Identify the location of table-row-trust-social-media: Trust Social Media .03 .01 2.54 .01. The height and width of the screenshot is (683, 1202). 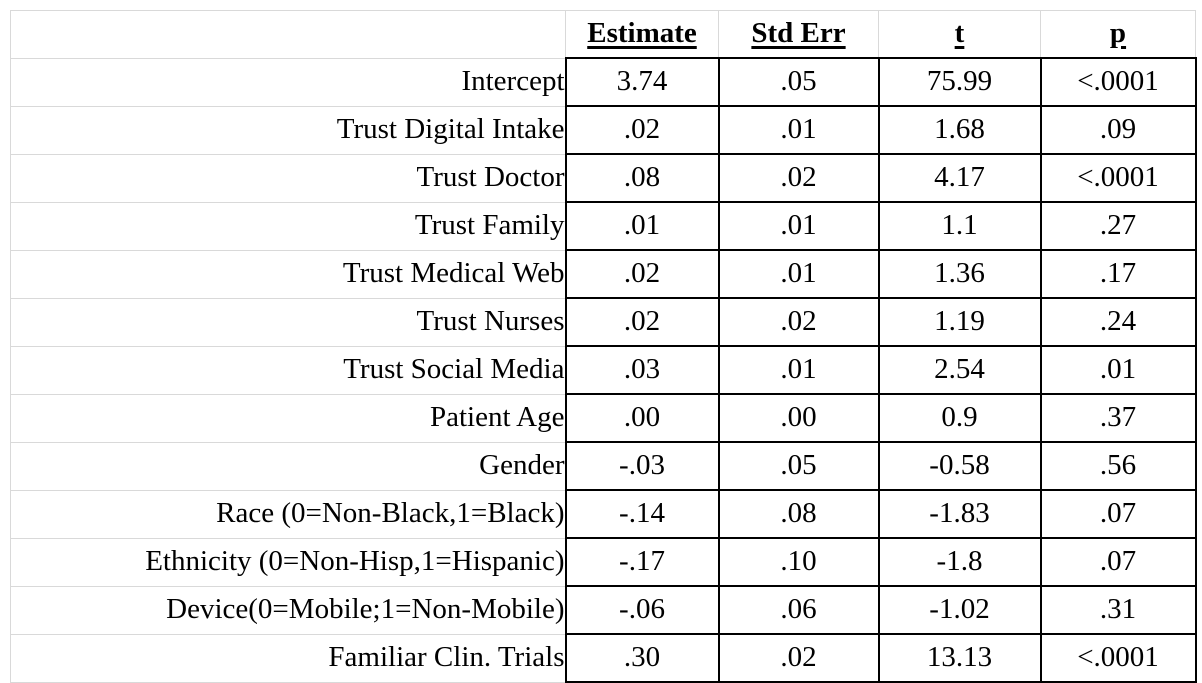
(603, 370).